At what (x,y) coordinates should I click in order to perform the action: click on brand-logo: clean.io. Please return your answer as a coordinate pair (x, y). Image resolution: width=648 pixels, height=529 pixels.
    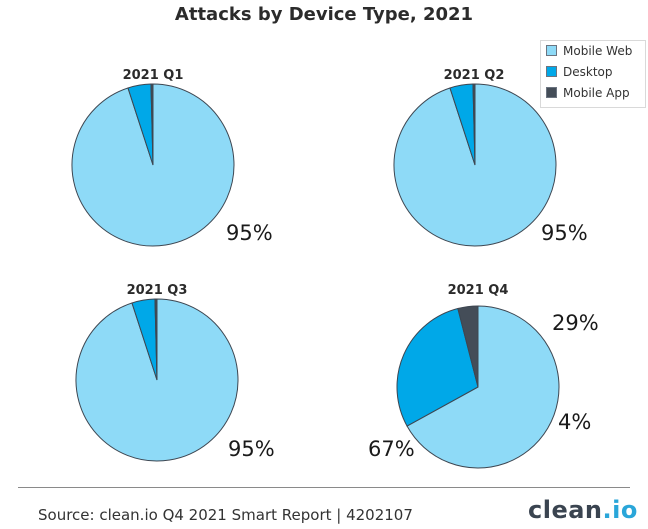
    Looking at the image, I should click on (583, 510).